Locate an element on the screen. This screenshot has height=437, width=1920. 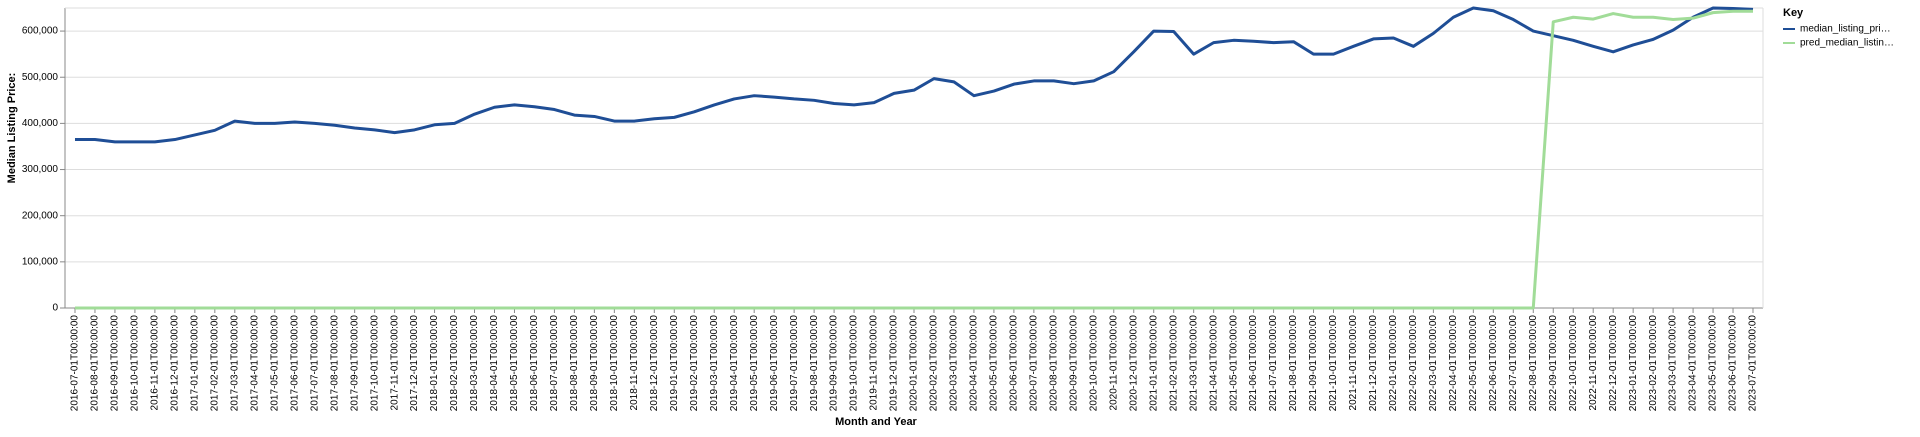
x-tick-label: 2021-09-01T00:00:00 is located at coordinates (1313, 363).